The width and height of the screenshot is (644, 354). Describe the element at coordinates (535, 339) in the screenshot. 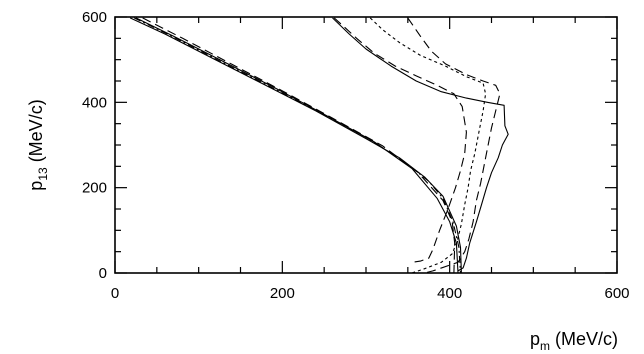

I see `x-axis-label-main: p` at that location.